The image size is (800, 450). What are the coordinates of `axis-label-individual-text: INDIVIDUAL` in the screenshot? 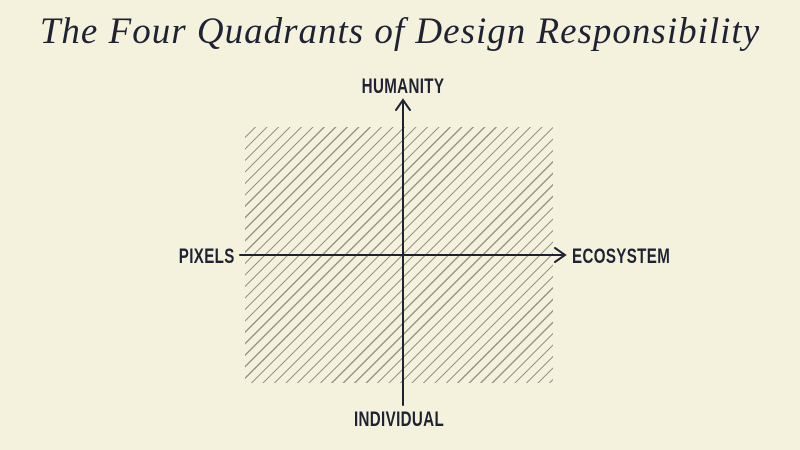 It's located at (399, 419).